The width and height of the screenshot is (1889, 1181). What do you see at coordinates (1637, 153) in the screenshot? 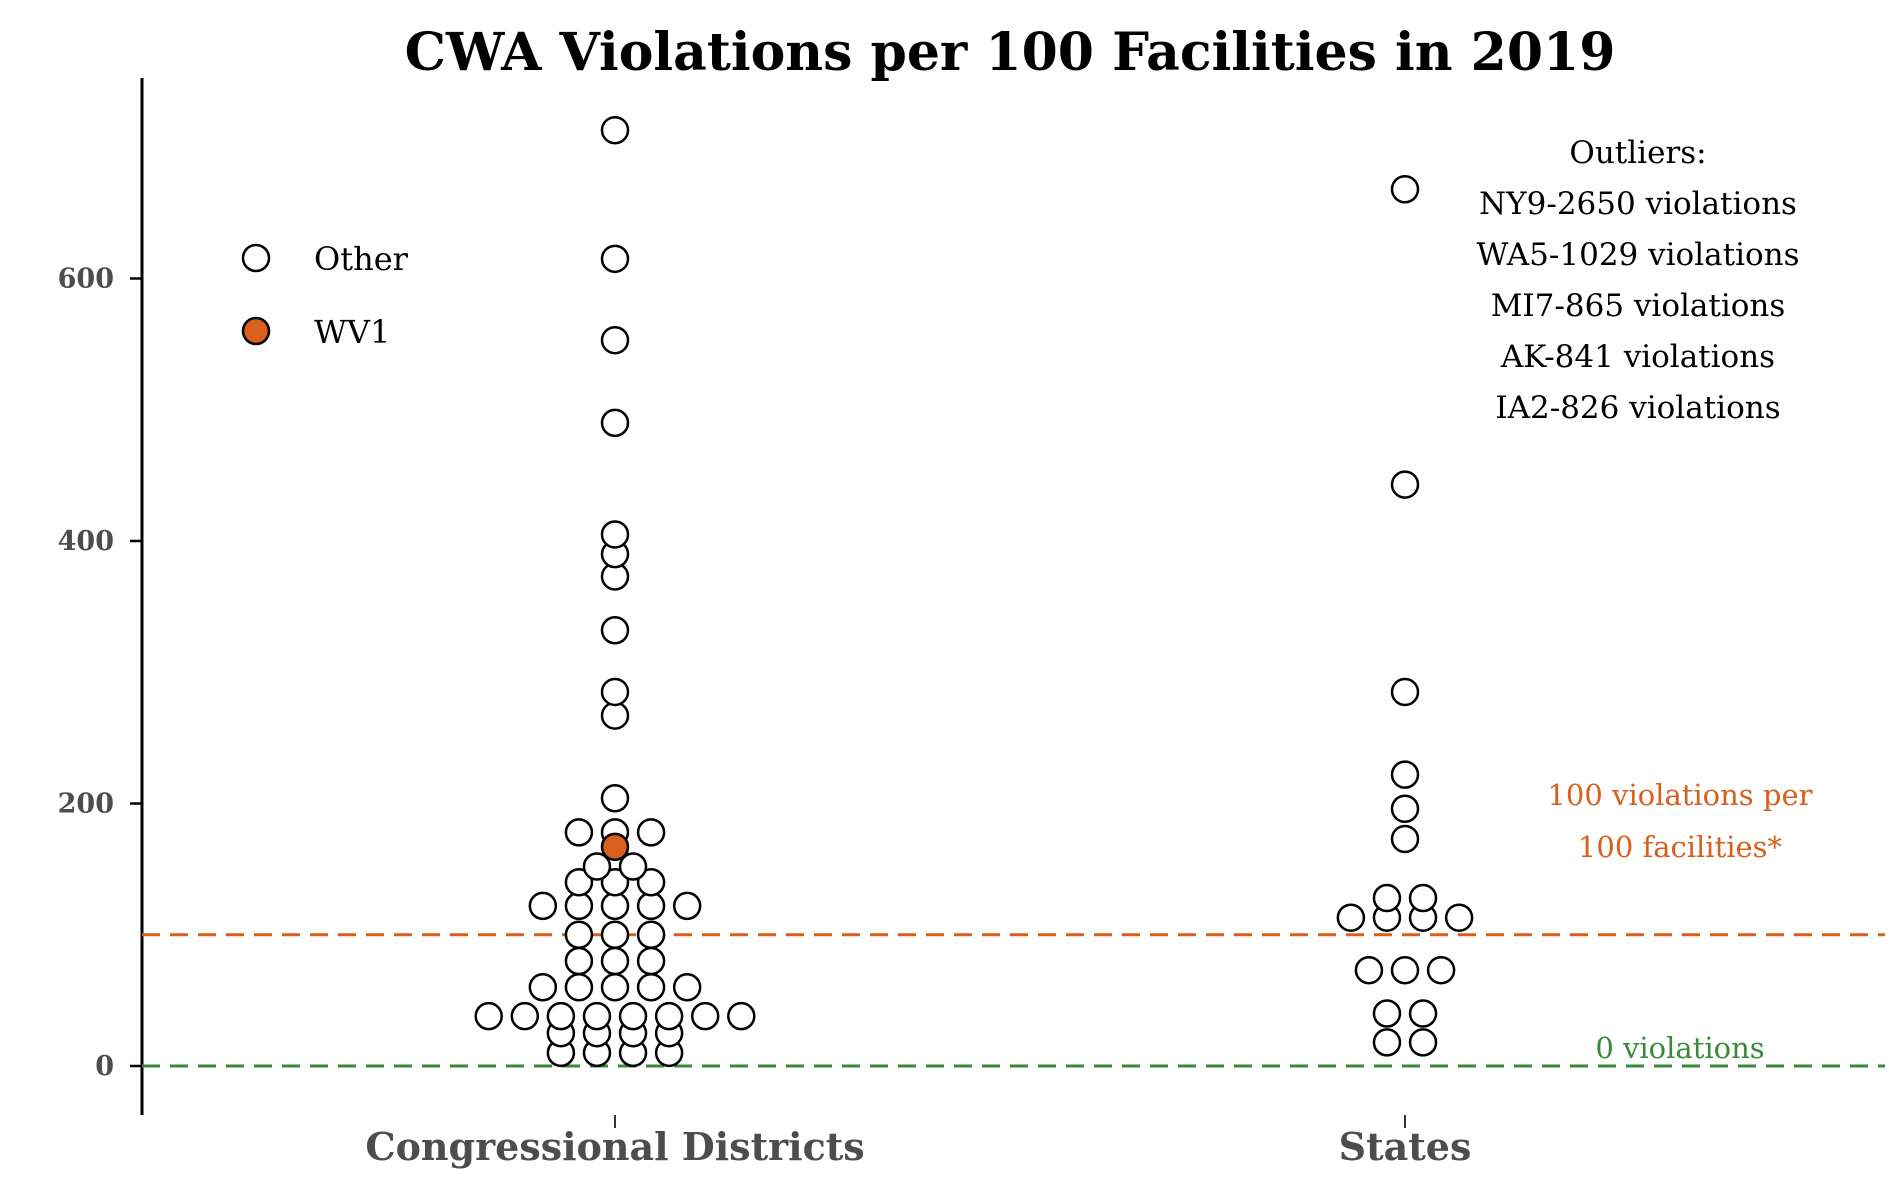
I see `outliers-title: Outliers:` at bounding box center [1637, 153].